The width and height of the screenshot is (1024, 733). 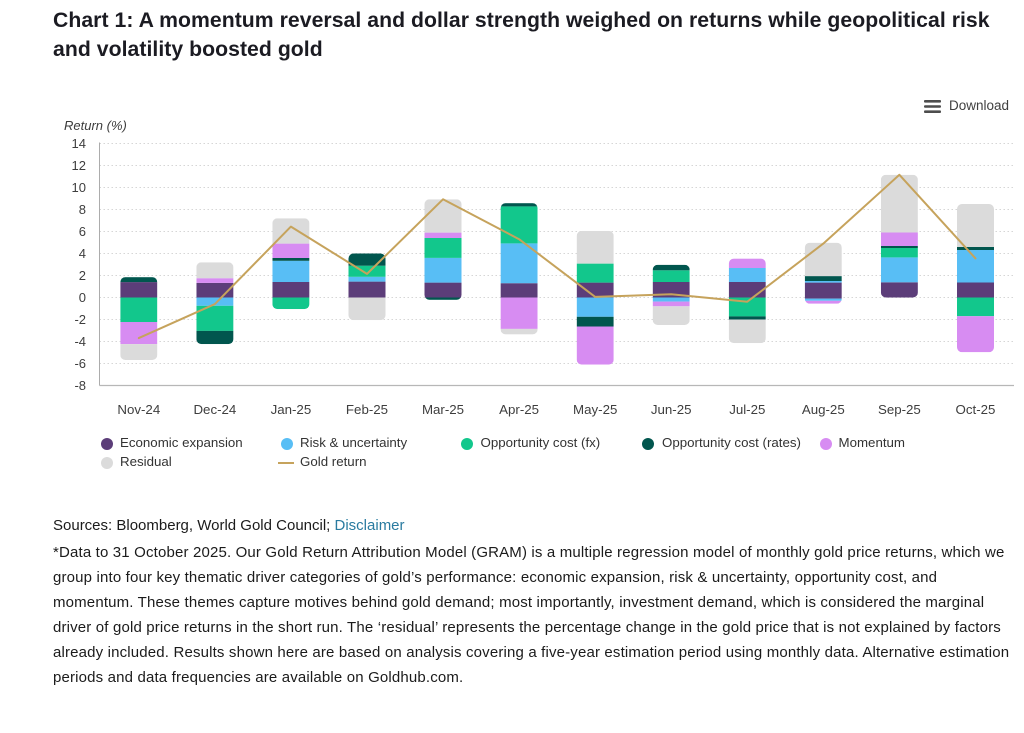 I want to click on svg-text: -8, so click(x=80, y=385).